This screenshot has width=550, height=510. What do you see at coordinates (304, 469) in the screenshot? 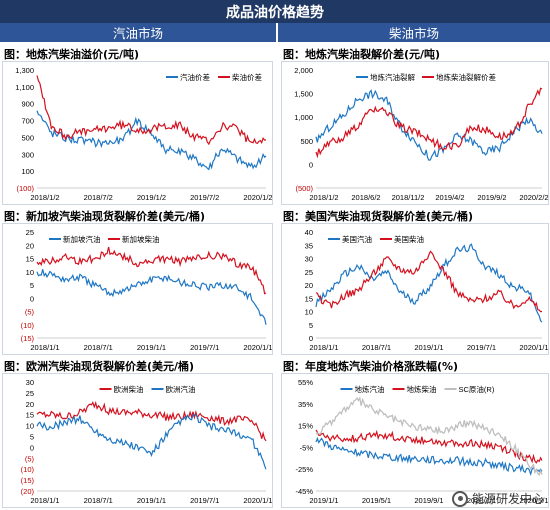
I see `y-tick-label: -25%` at bounding box center [304, 469].